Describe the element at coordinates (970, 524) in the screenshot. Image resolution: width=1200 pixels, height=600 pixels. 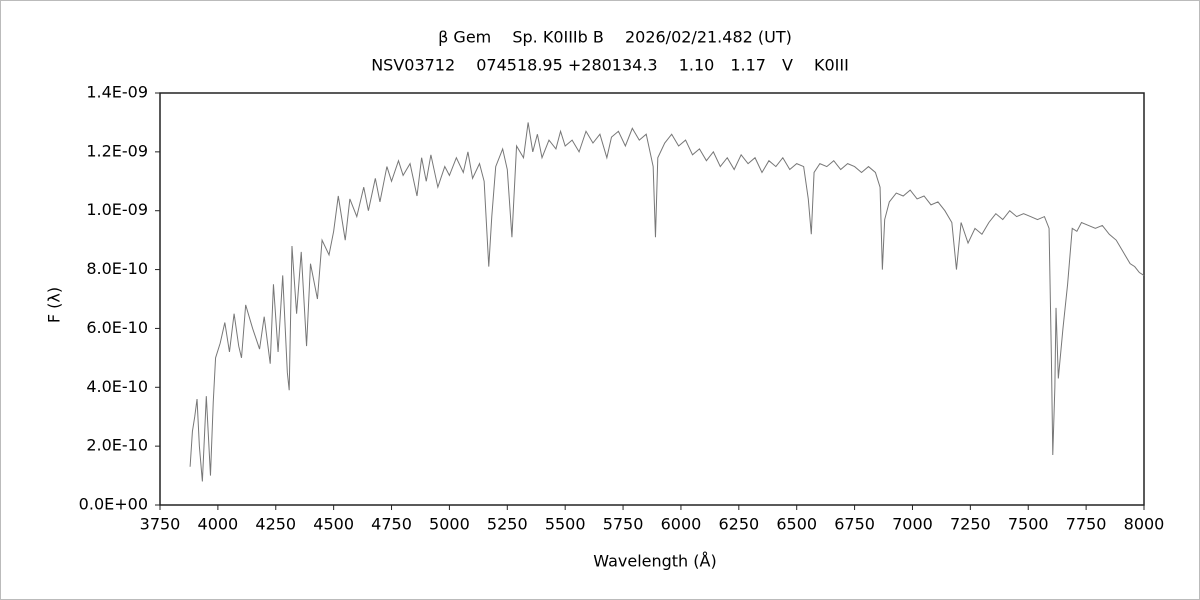
I see `x-tick-label: 7250` at that location.